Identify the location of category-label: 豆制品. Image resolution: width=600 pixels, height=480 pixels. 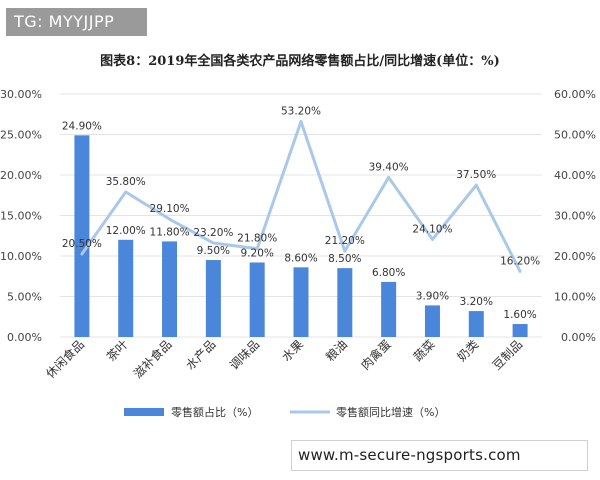
(507, 354).